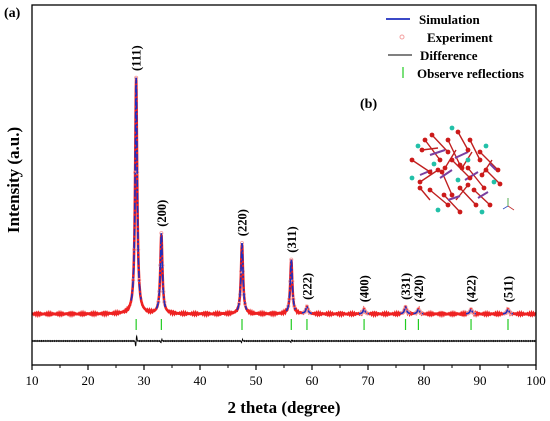 Image resolution: width=550 pixels, height=421 pixels. I want to click on reflection-ticks, so click(322, 324).